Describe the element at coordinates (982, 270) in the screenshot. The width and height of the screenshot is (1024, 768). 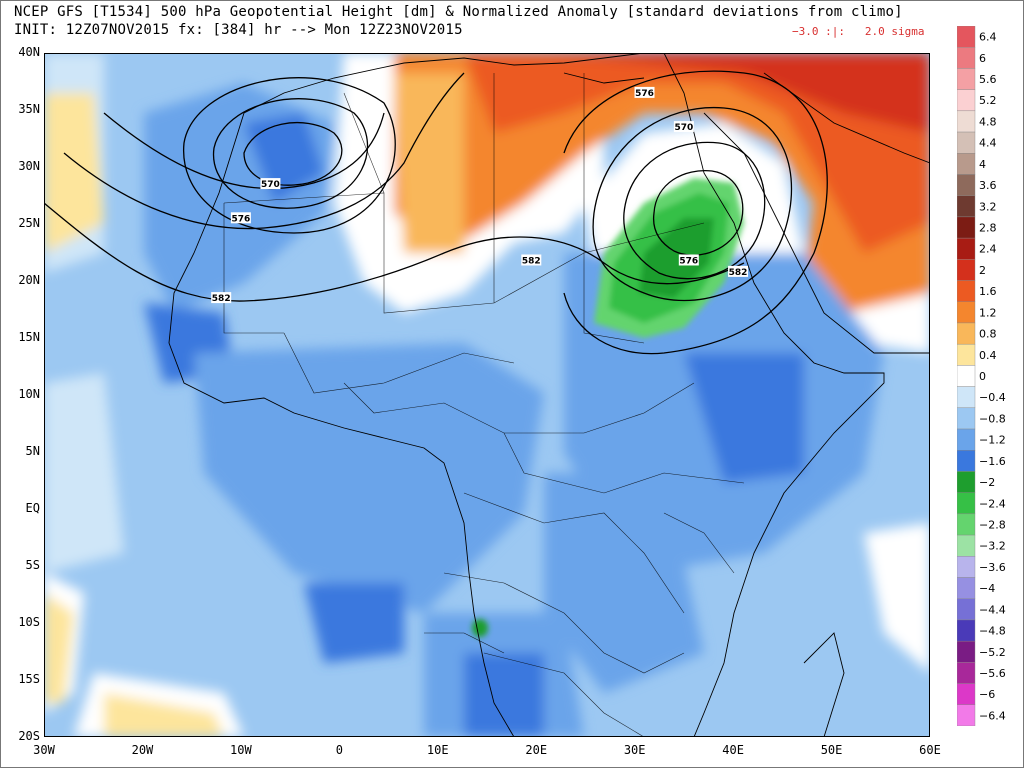
I see `colorbar-label: 2` at that location.